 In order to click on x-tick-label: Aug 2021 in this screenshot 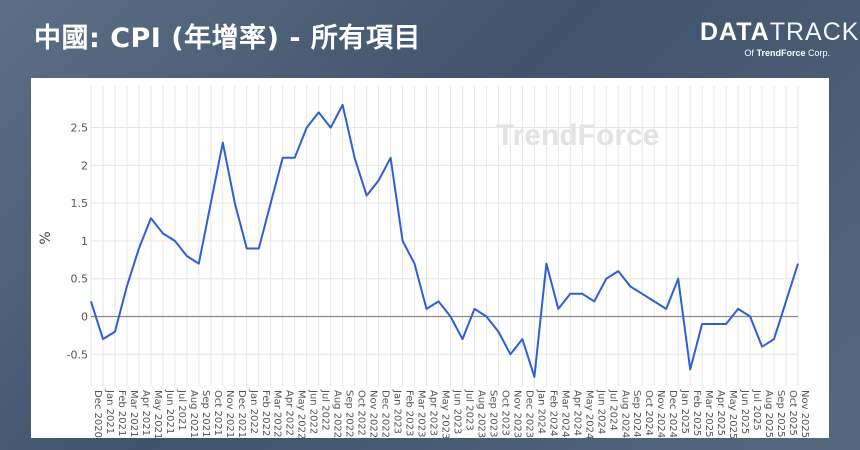, I will do `click(193, 414)`.